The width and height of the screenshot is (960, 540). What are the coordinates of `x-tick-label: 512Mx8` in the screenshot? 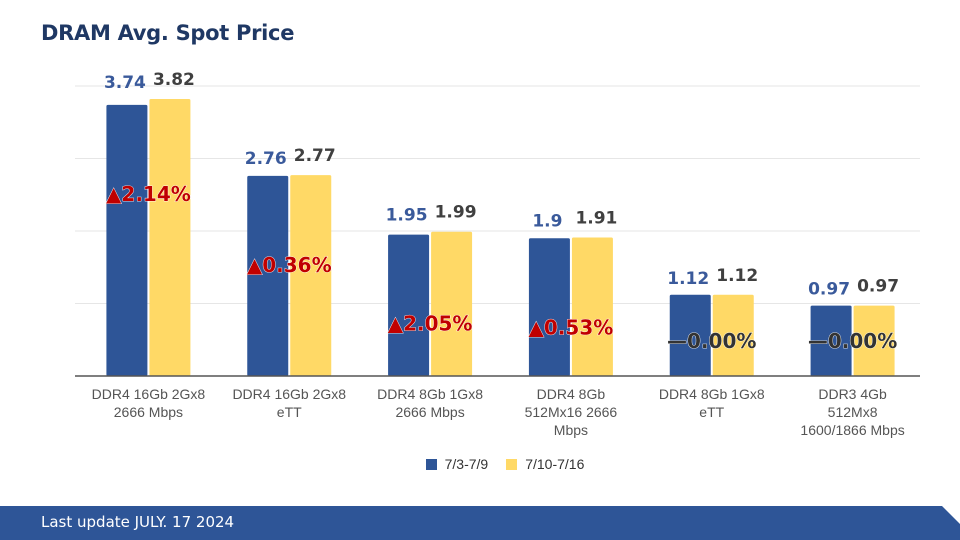 It's located at (853, 412).